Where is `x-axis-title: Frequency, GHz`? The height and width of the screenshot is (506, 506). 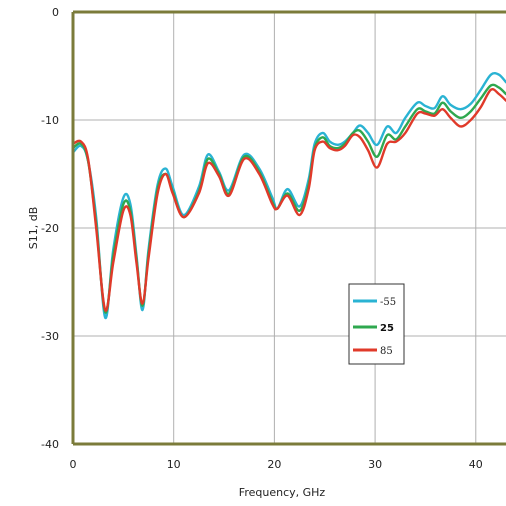 x-axis-title: Frequency, GHz is located at coordinates (282, 492).